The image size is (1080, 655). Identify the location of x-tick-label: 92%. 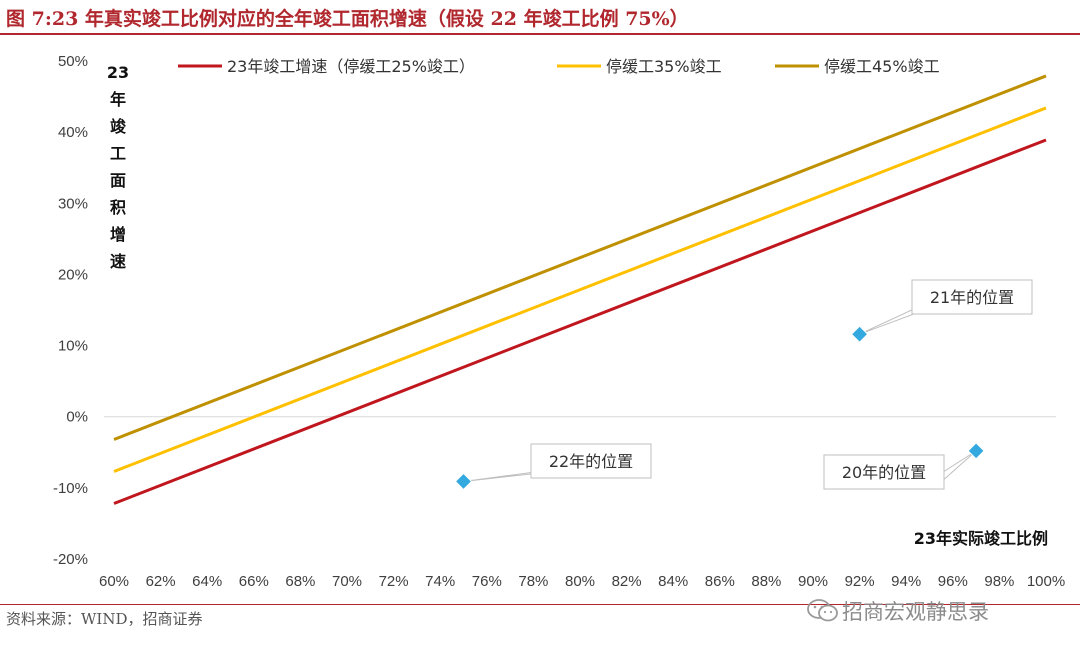
(860, 581).